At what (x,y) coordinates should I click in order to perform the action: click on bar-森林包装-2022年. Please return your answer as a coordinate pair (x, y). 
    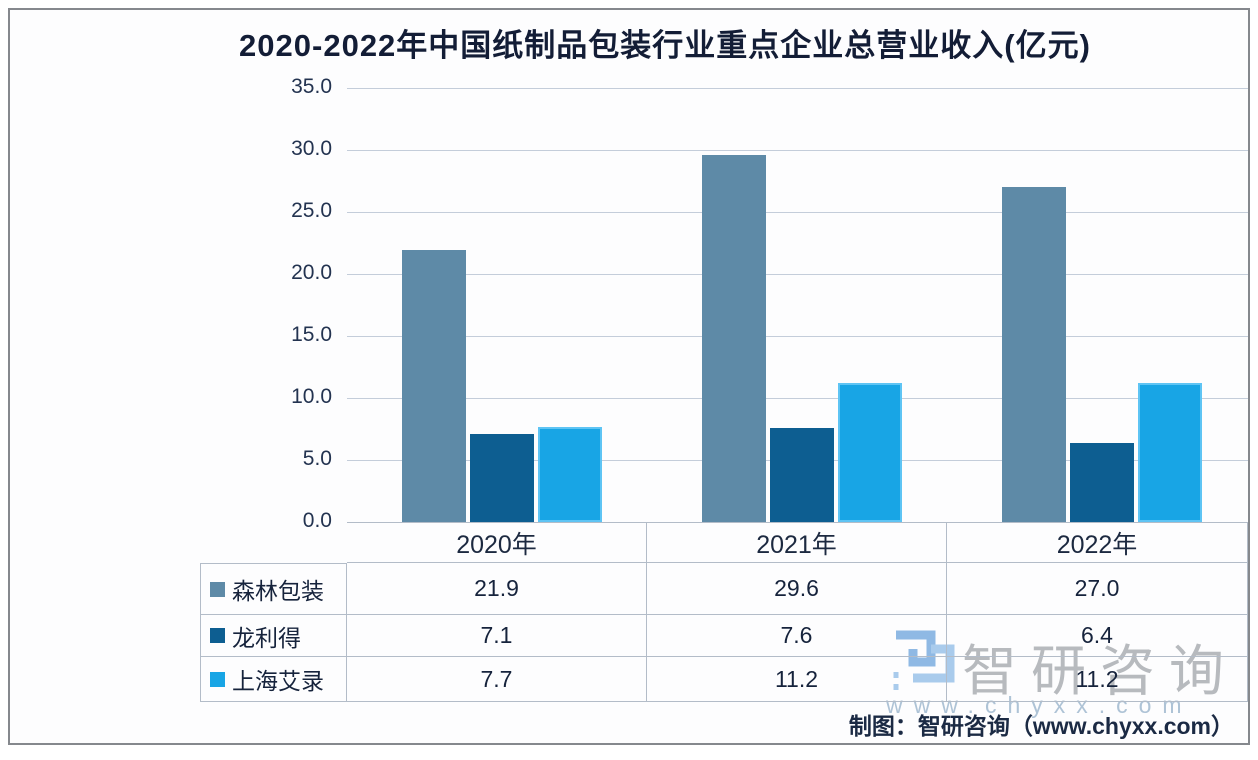
    Looking at the image, I should click on (1034, 354).